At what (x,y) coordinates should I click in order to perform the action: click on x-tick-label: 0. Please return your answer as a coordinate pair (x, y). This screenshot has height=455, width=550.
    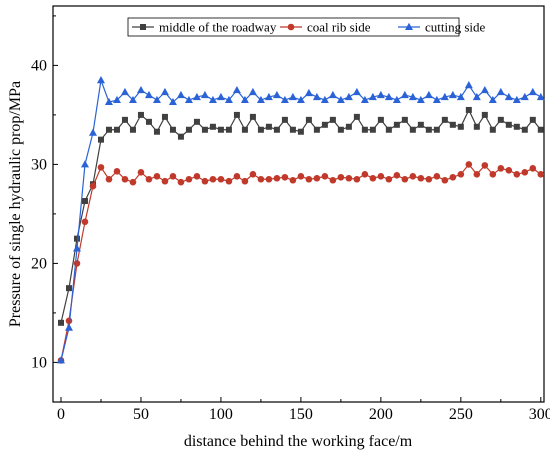
    Looking at the image, I should click on (61, 414).